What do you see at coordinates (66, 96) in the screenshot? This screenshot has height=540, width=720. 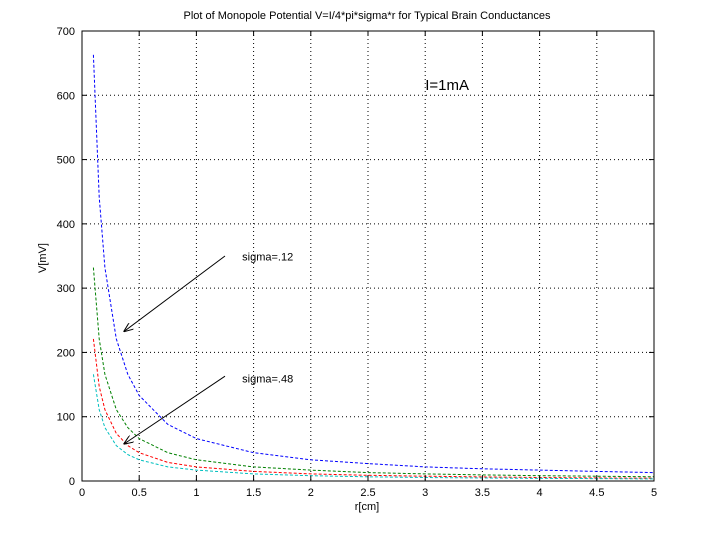 I see `y-tick-label: 600` at bounding box center [66, 96].